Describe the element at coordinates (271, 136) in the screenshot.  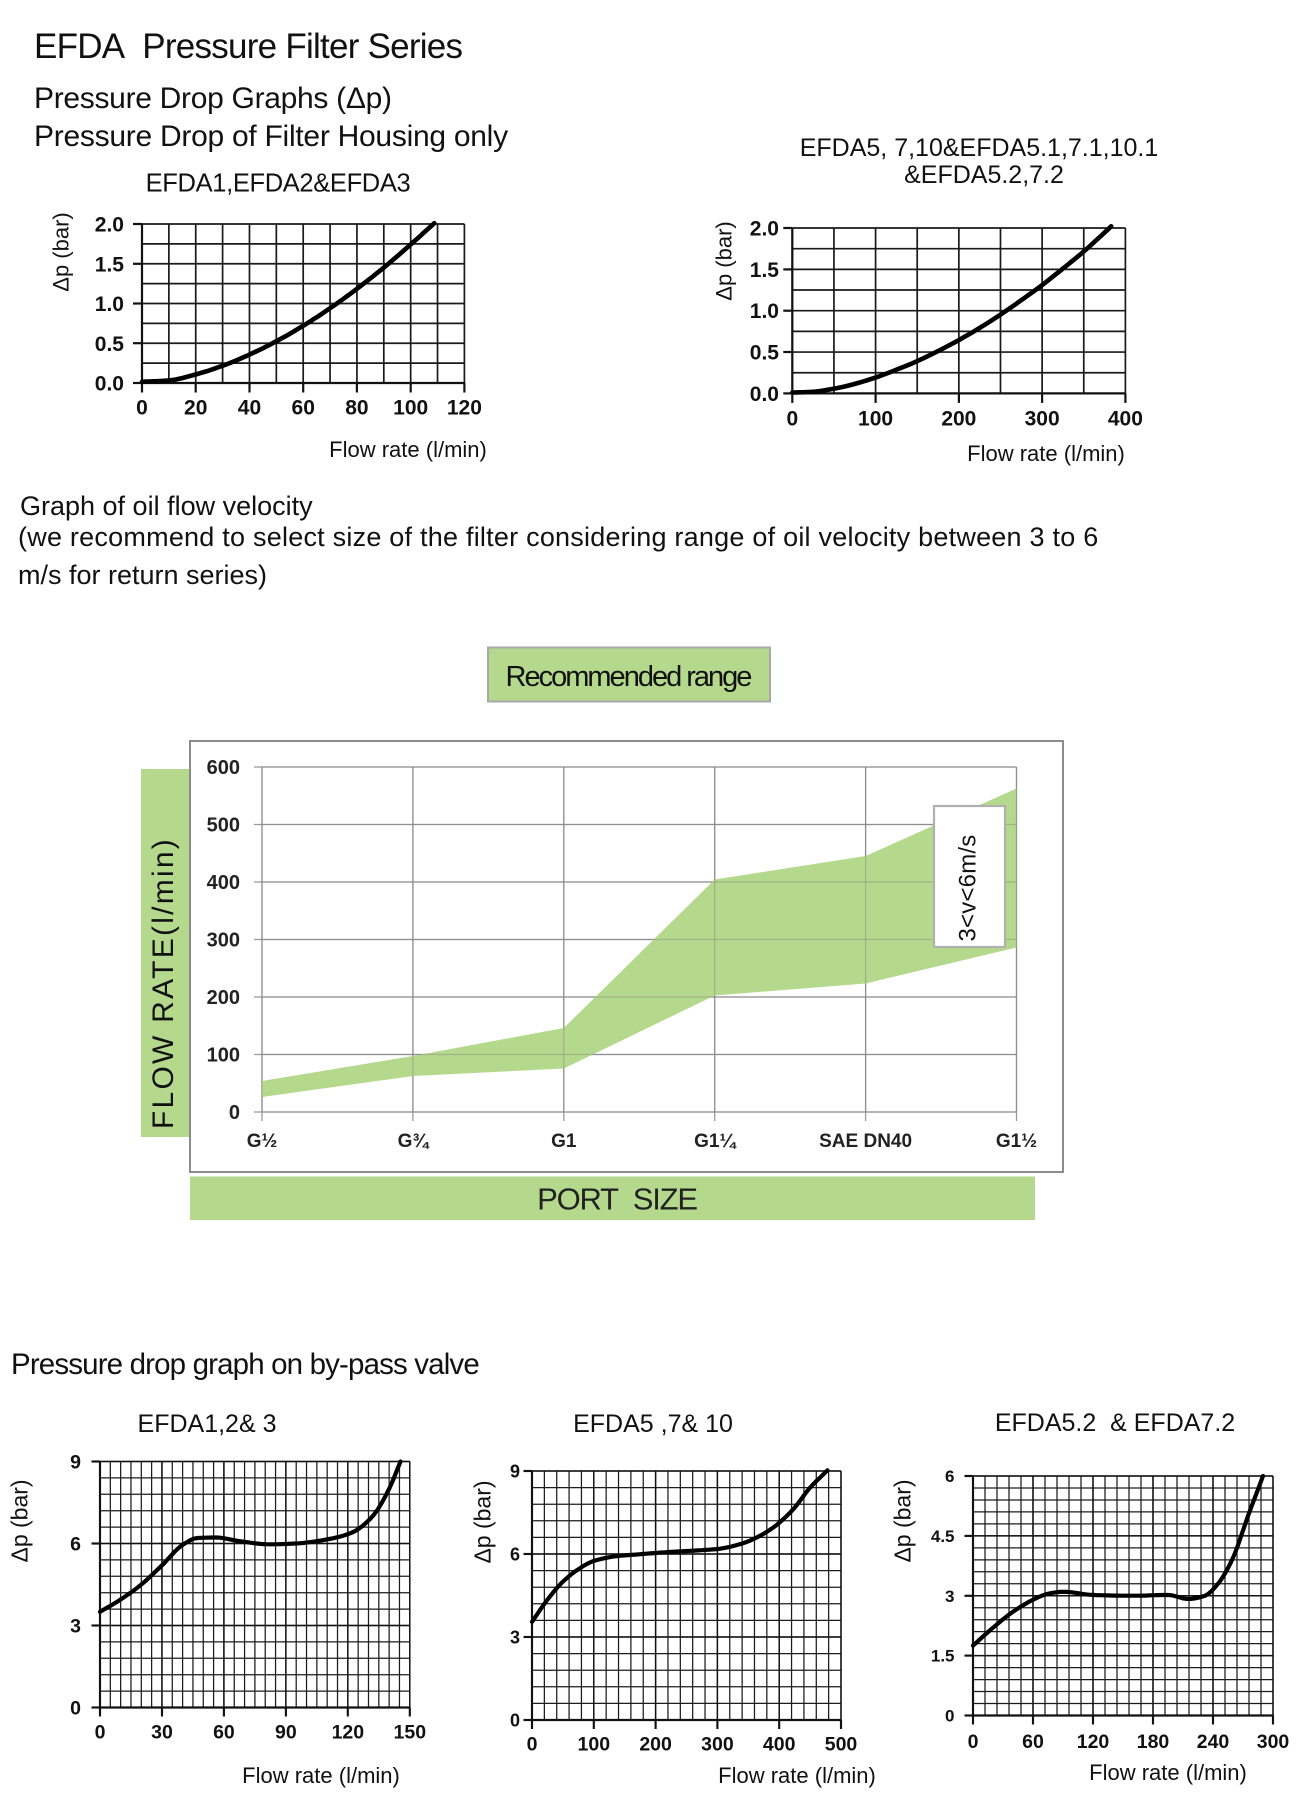
I see `svg-text:Pressure Drop of Filter Housin: Pressure Drop of Filter Housing only` at that location.